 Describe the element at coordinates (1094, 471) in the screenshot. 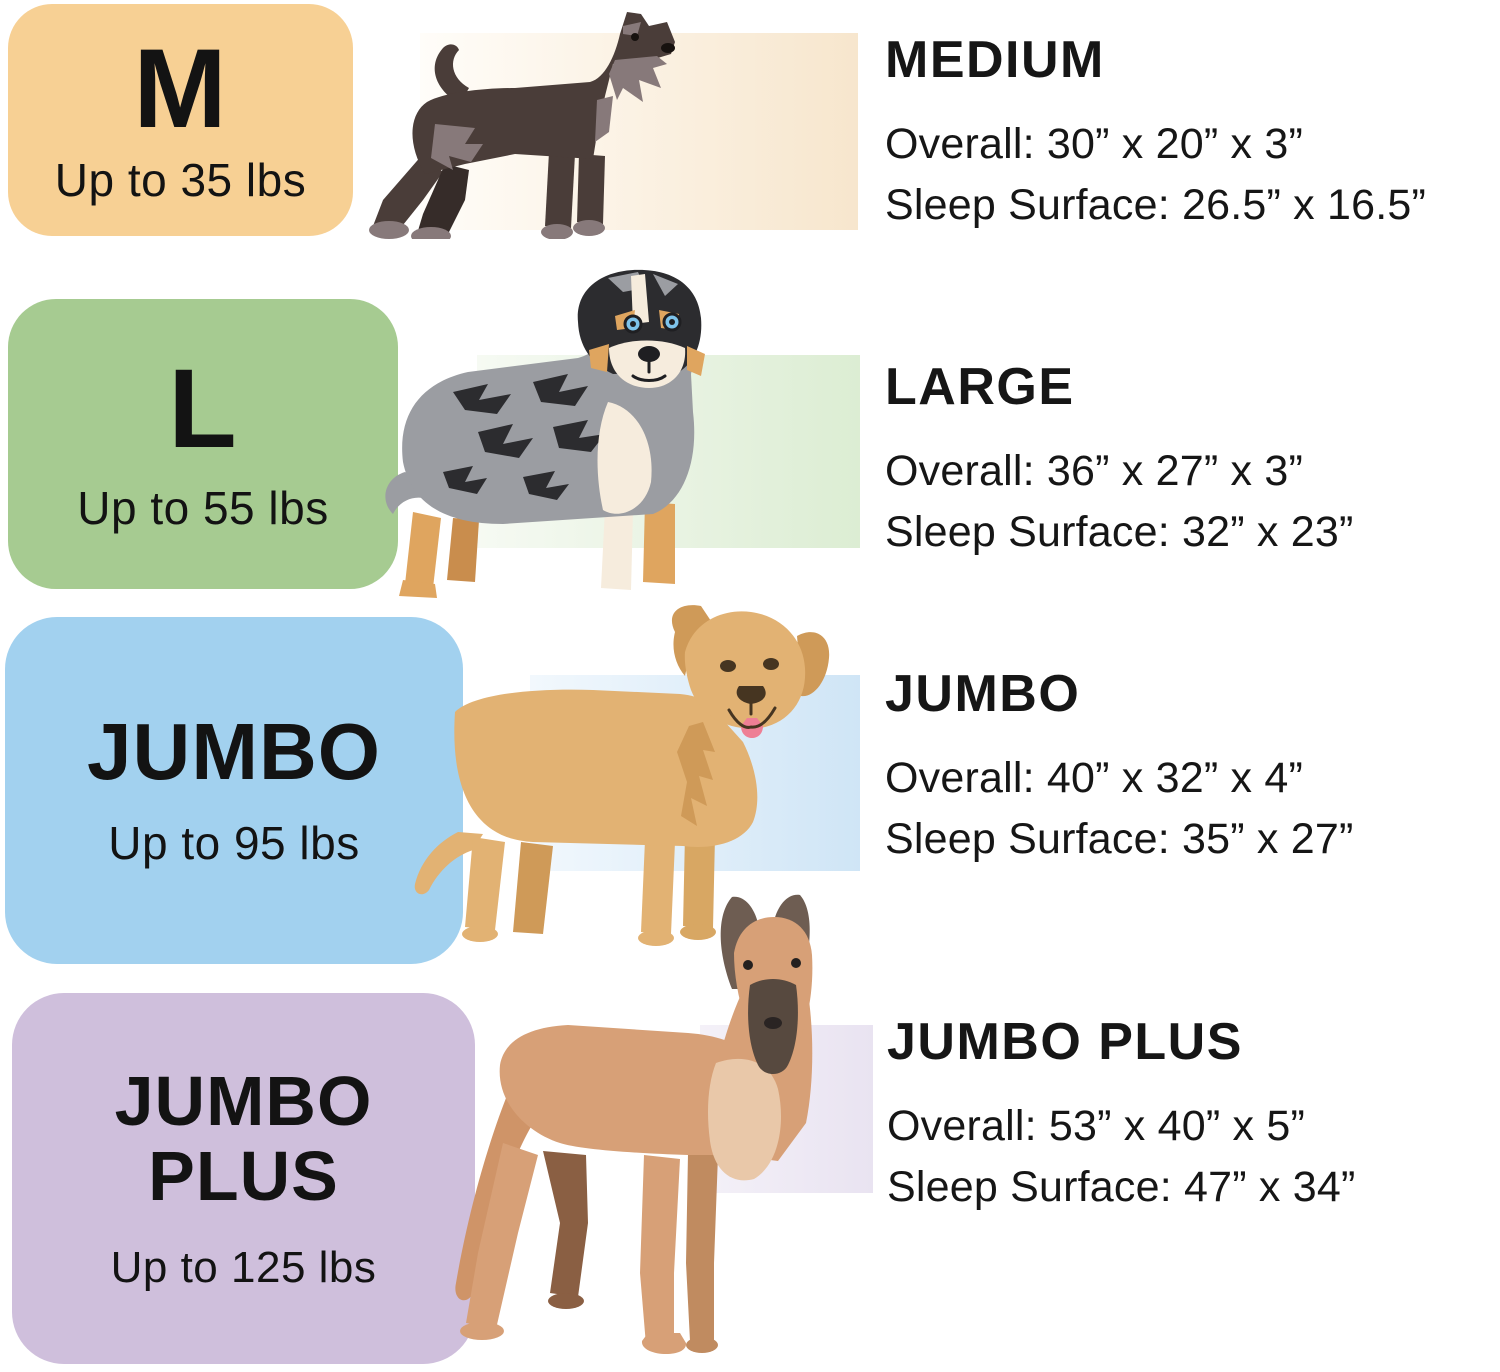

I see `overall-dimensions-large: Overall: 36” x 27” x 3”` at that location.